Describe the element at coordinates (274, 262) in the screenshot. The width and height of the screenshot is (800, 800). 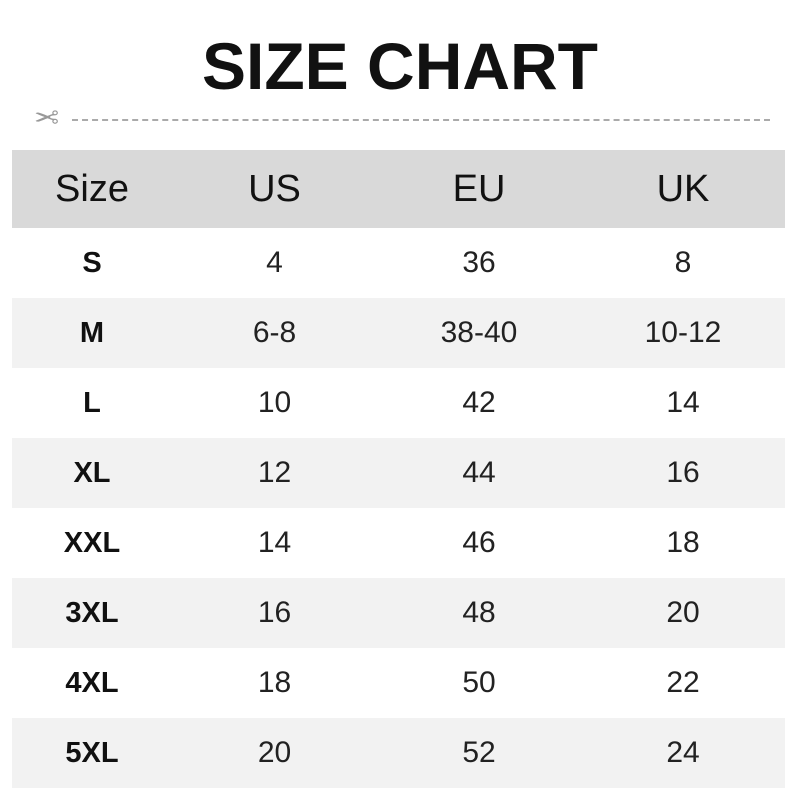
I see `cell-us: 4` at that location.